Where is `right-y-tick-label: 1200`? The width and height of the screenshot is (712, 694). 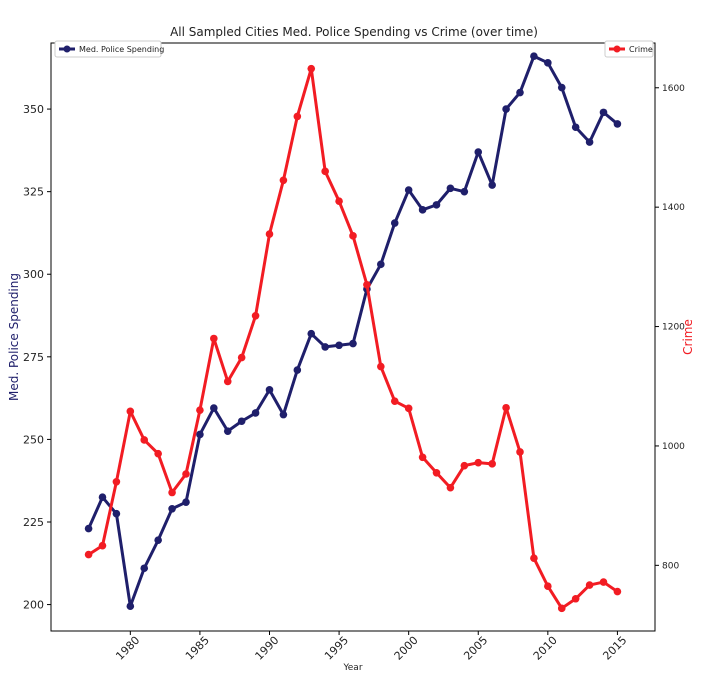
right-y-tick-label: 1200 is located at coordinates (673, 328).